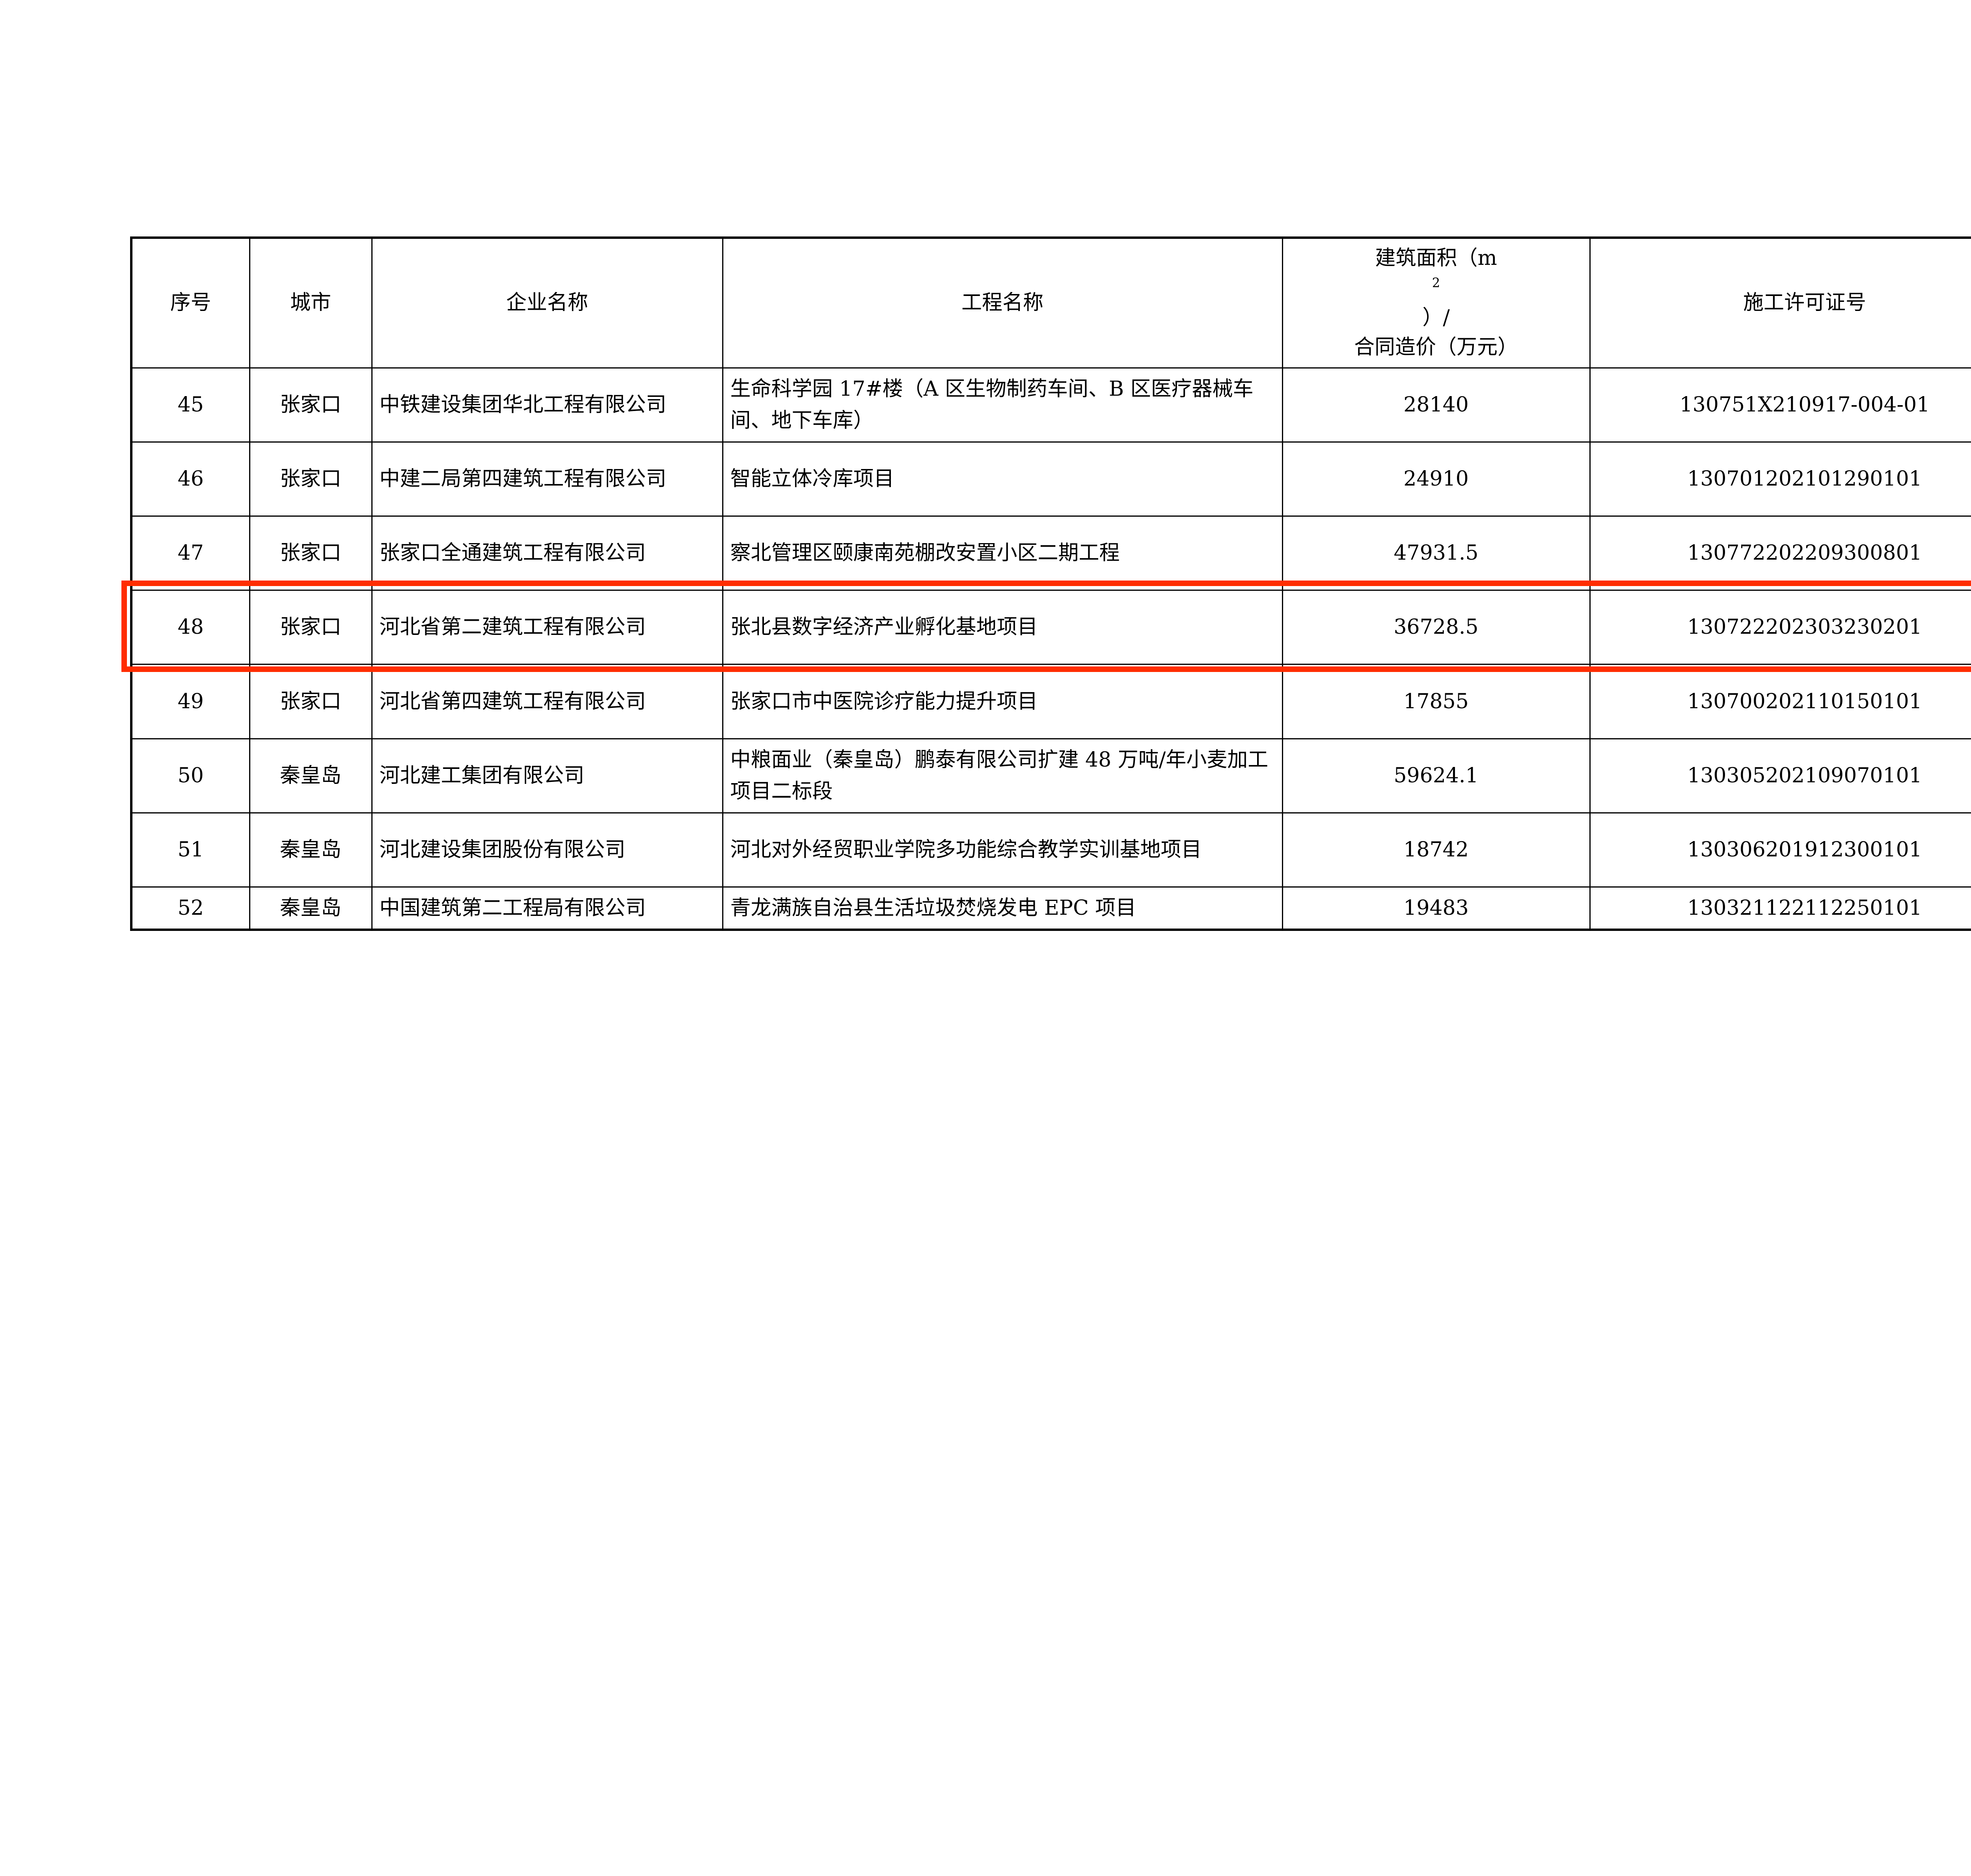  What do you see at coordinates (1002, 908) in the screenshot?
I see `cell-project: 青龙满族自治县生活垃圾焚烧发电 EPC 项目` at bounding box center [1002, 908].